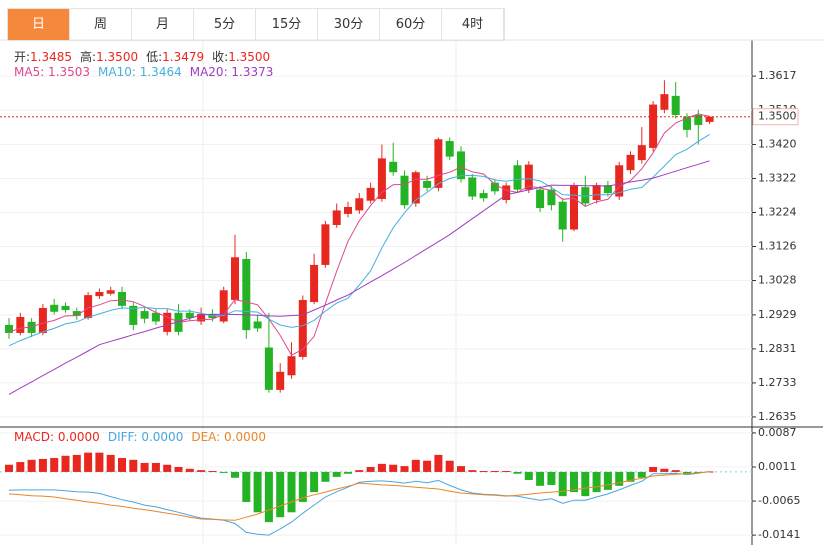  I want to click on period-tabs: 日周月 5分 15分 30分 60分 4时, so click(256, 24).